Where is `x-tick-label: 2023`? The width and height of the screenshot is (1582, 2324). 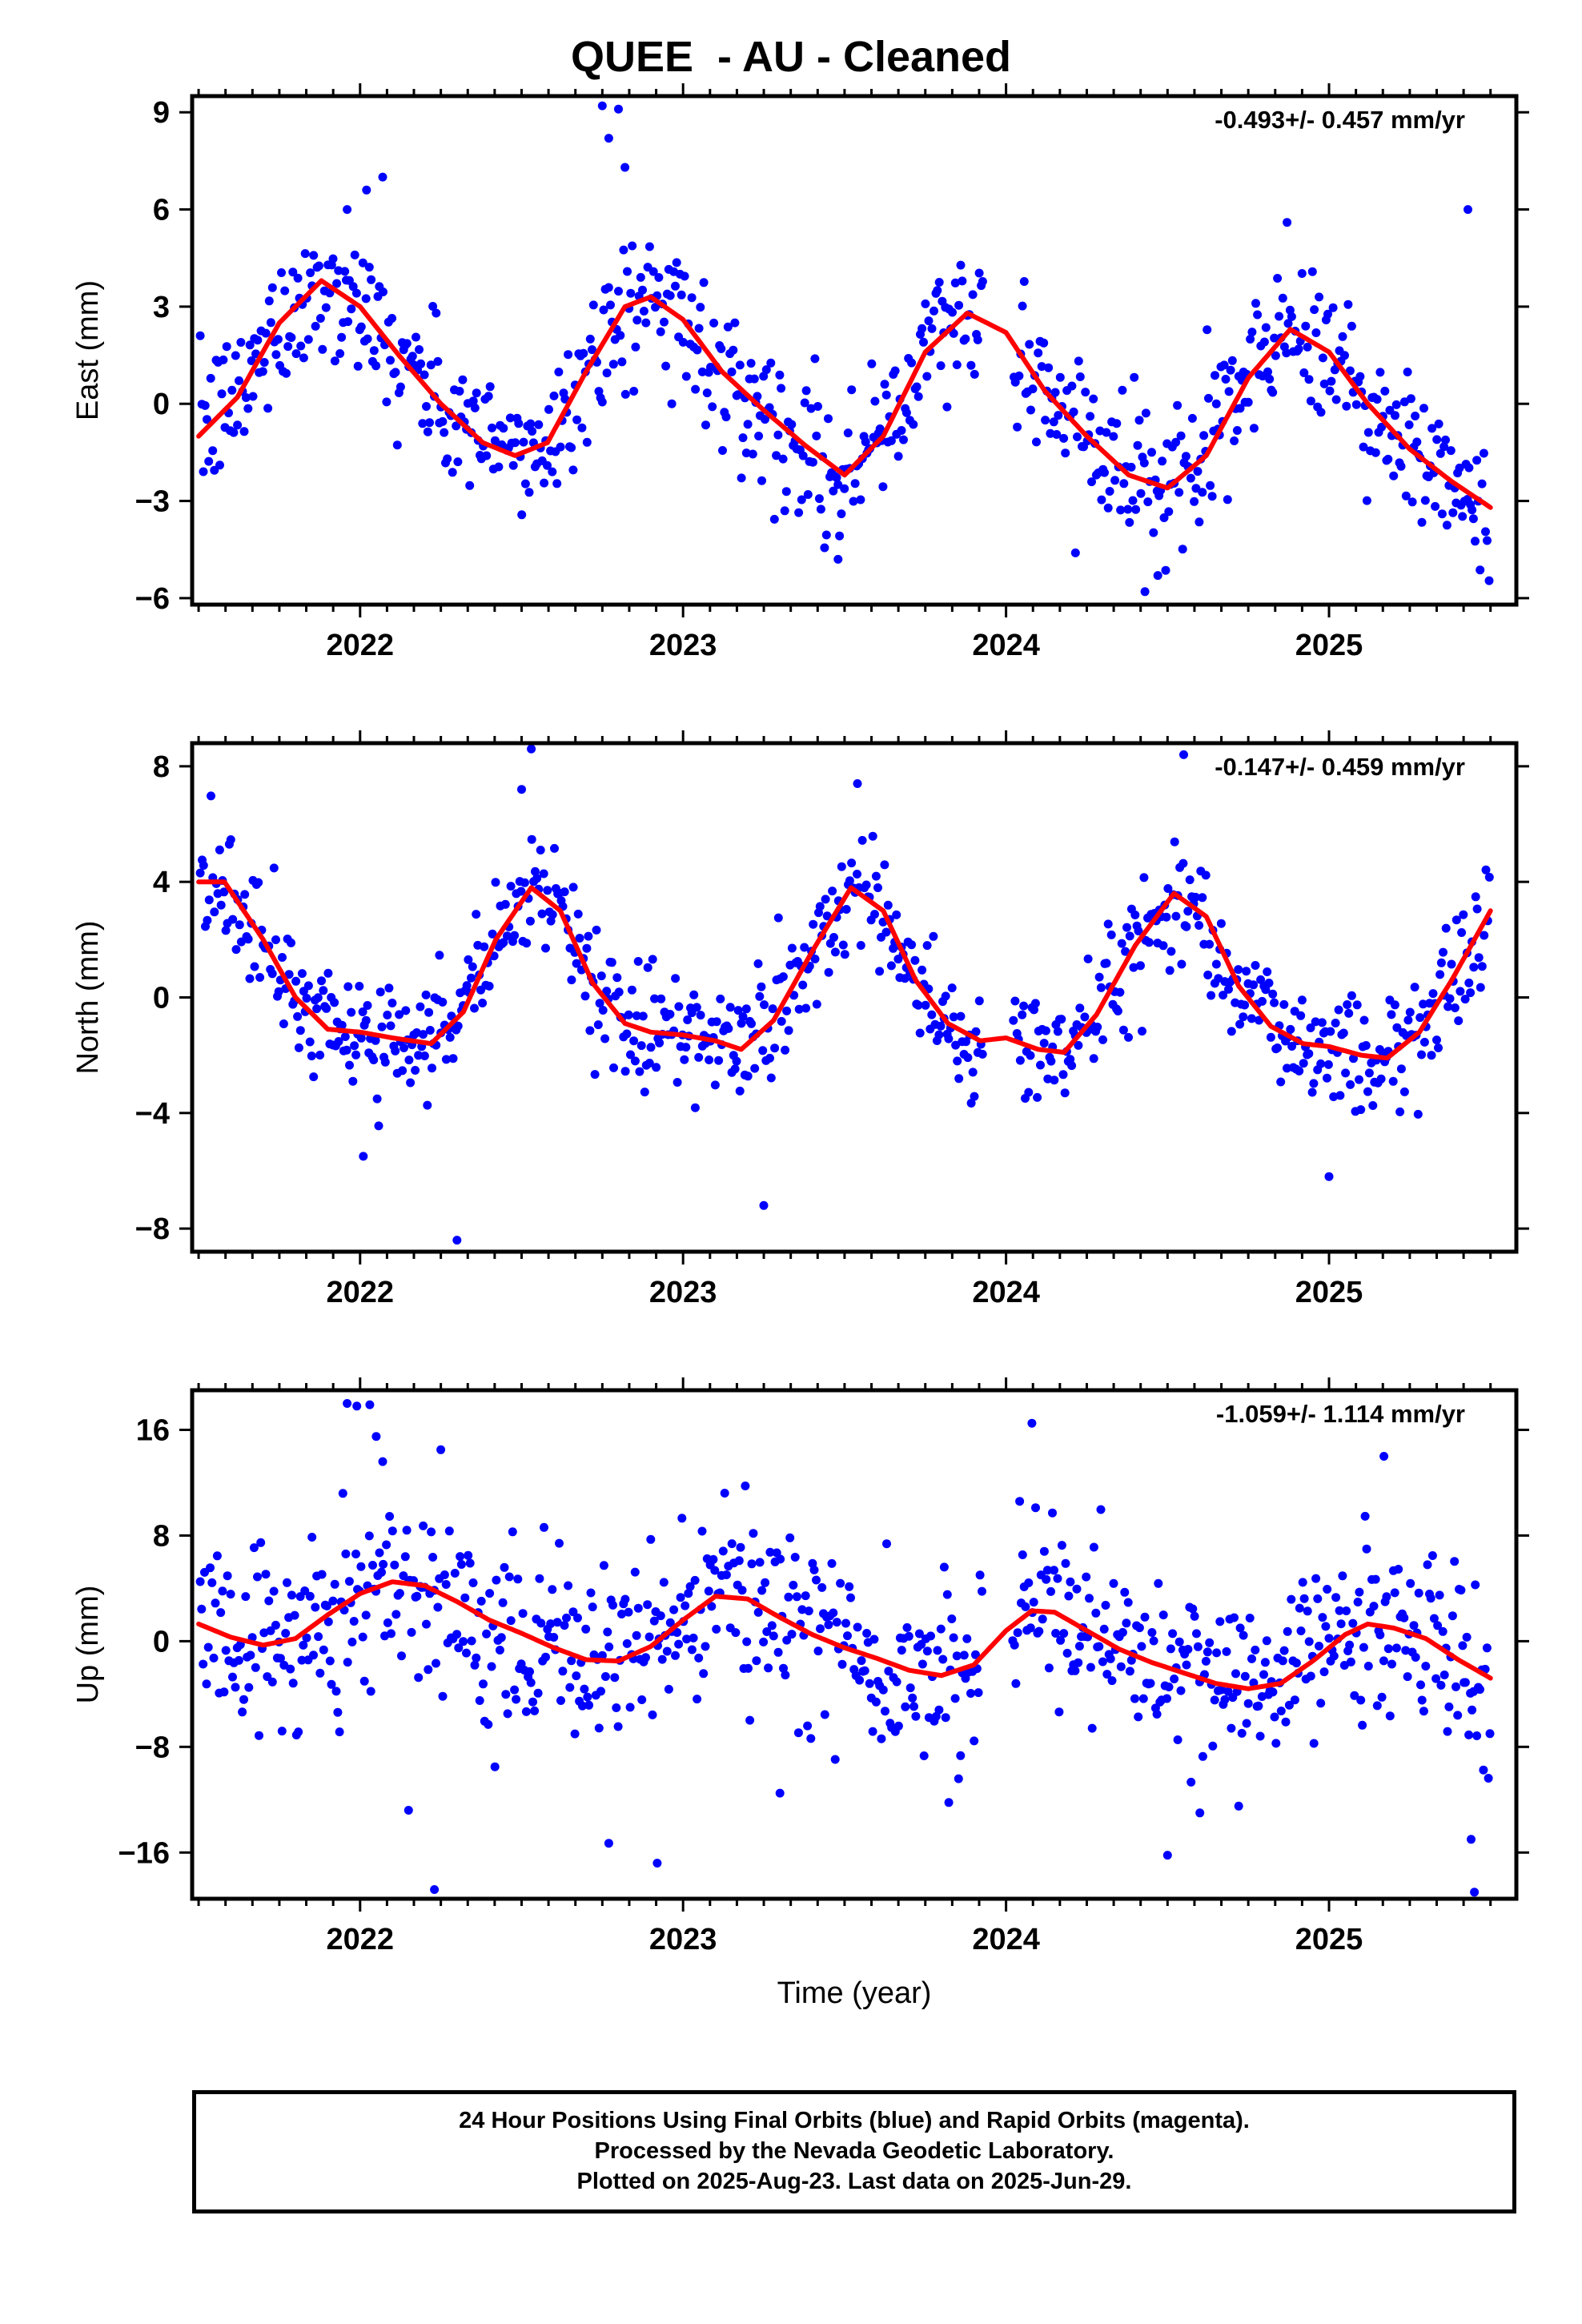 x-tick-label: 2023 is located at coordinates (683, 645).